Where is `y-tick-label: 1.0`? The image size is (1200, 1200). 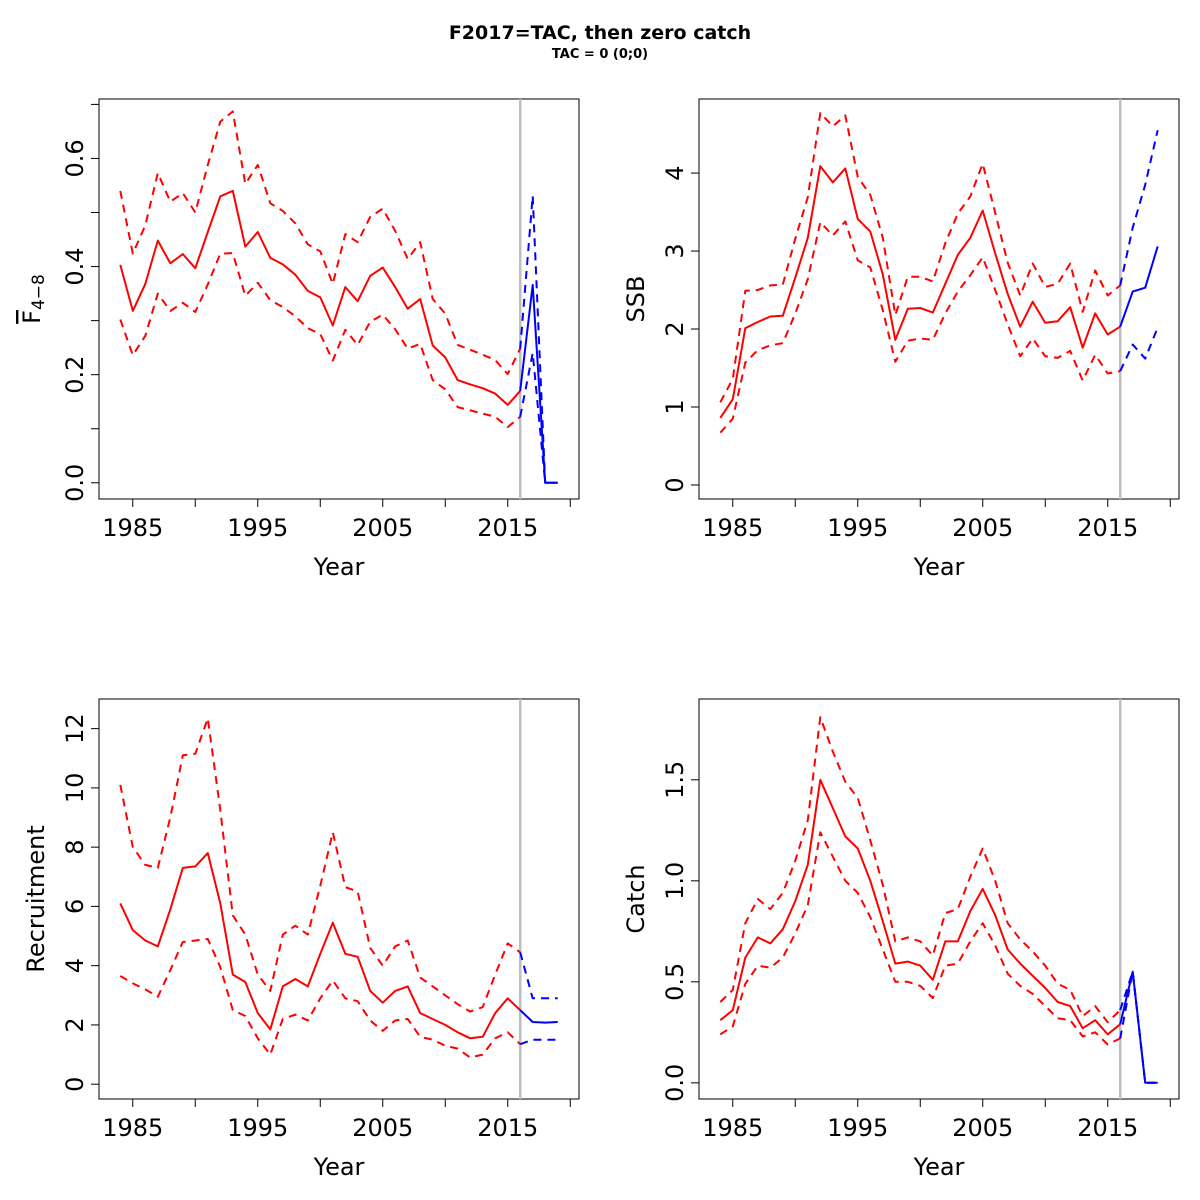 y-tick-label: 1.0 is located at coordinates (675, 881).